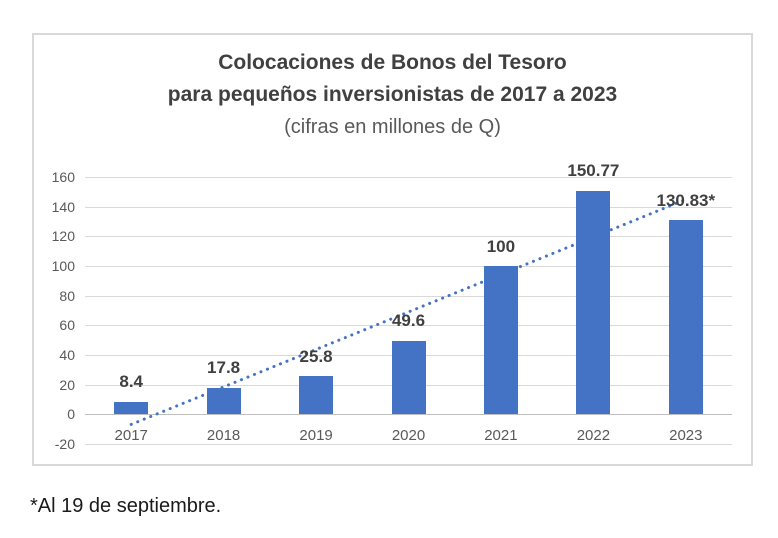 The width and height of the screenshot is (778, 538). I want to click on data-label-2018: 17.8, so click(224, 368).